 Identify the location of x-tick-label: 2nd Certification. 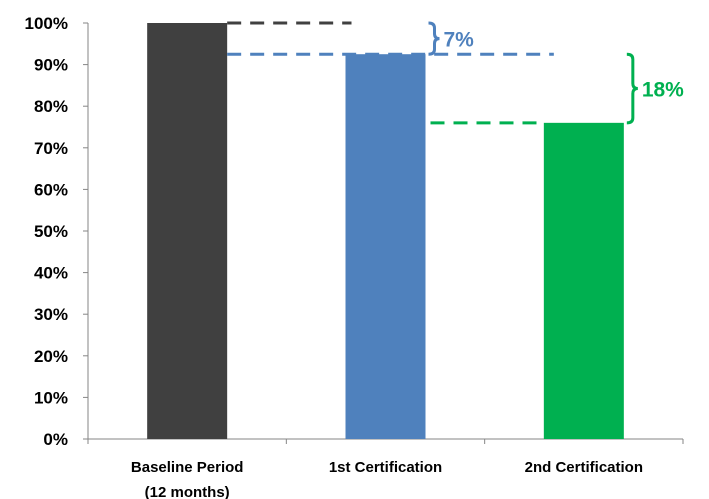
(584, 467).